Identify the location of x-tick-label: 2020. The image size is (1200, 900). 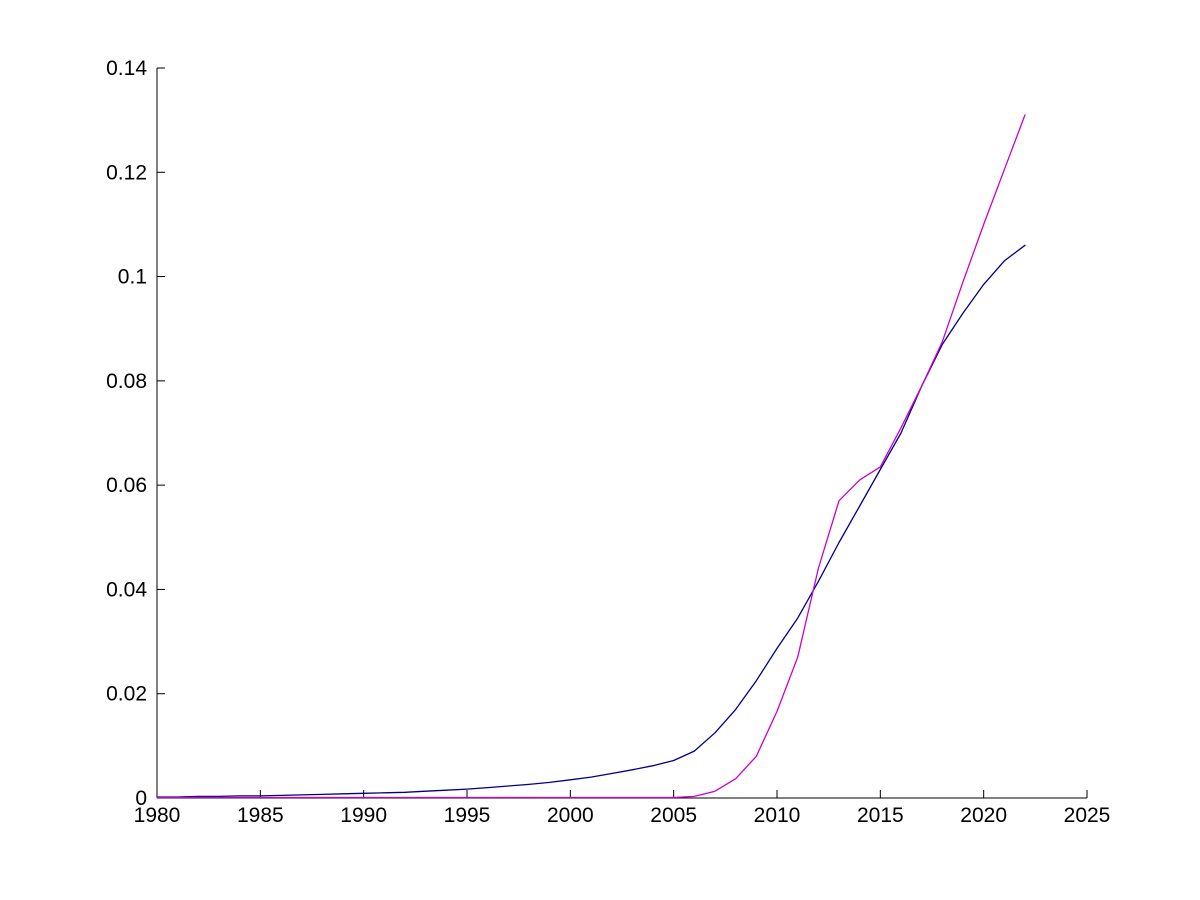
(983, 815).